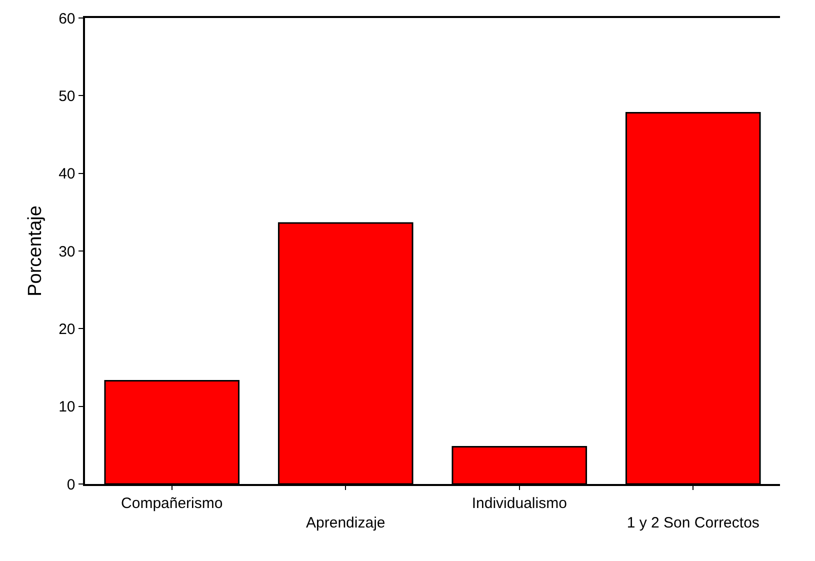 This screenshot has width=815, height=561. Describe the element at coordinates (67, 329) in the screenshot. I see `y-tick-label: 20` at that location.